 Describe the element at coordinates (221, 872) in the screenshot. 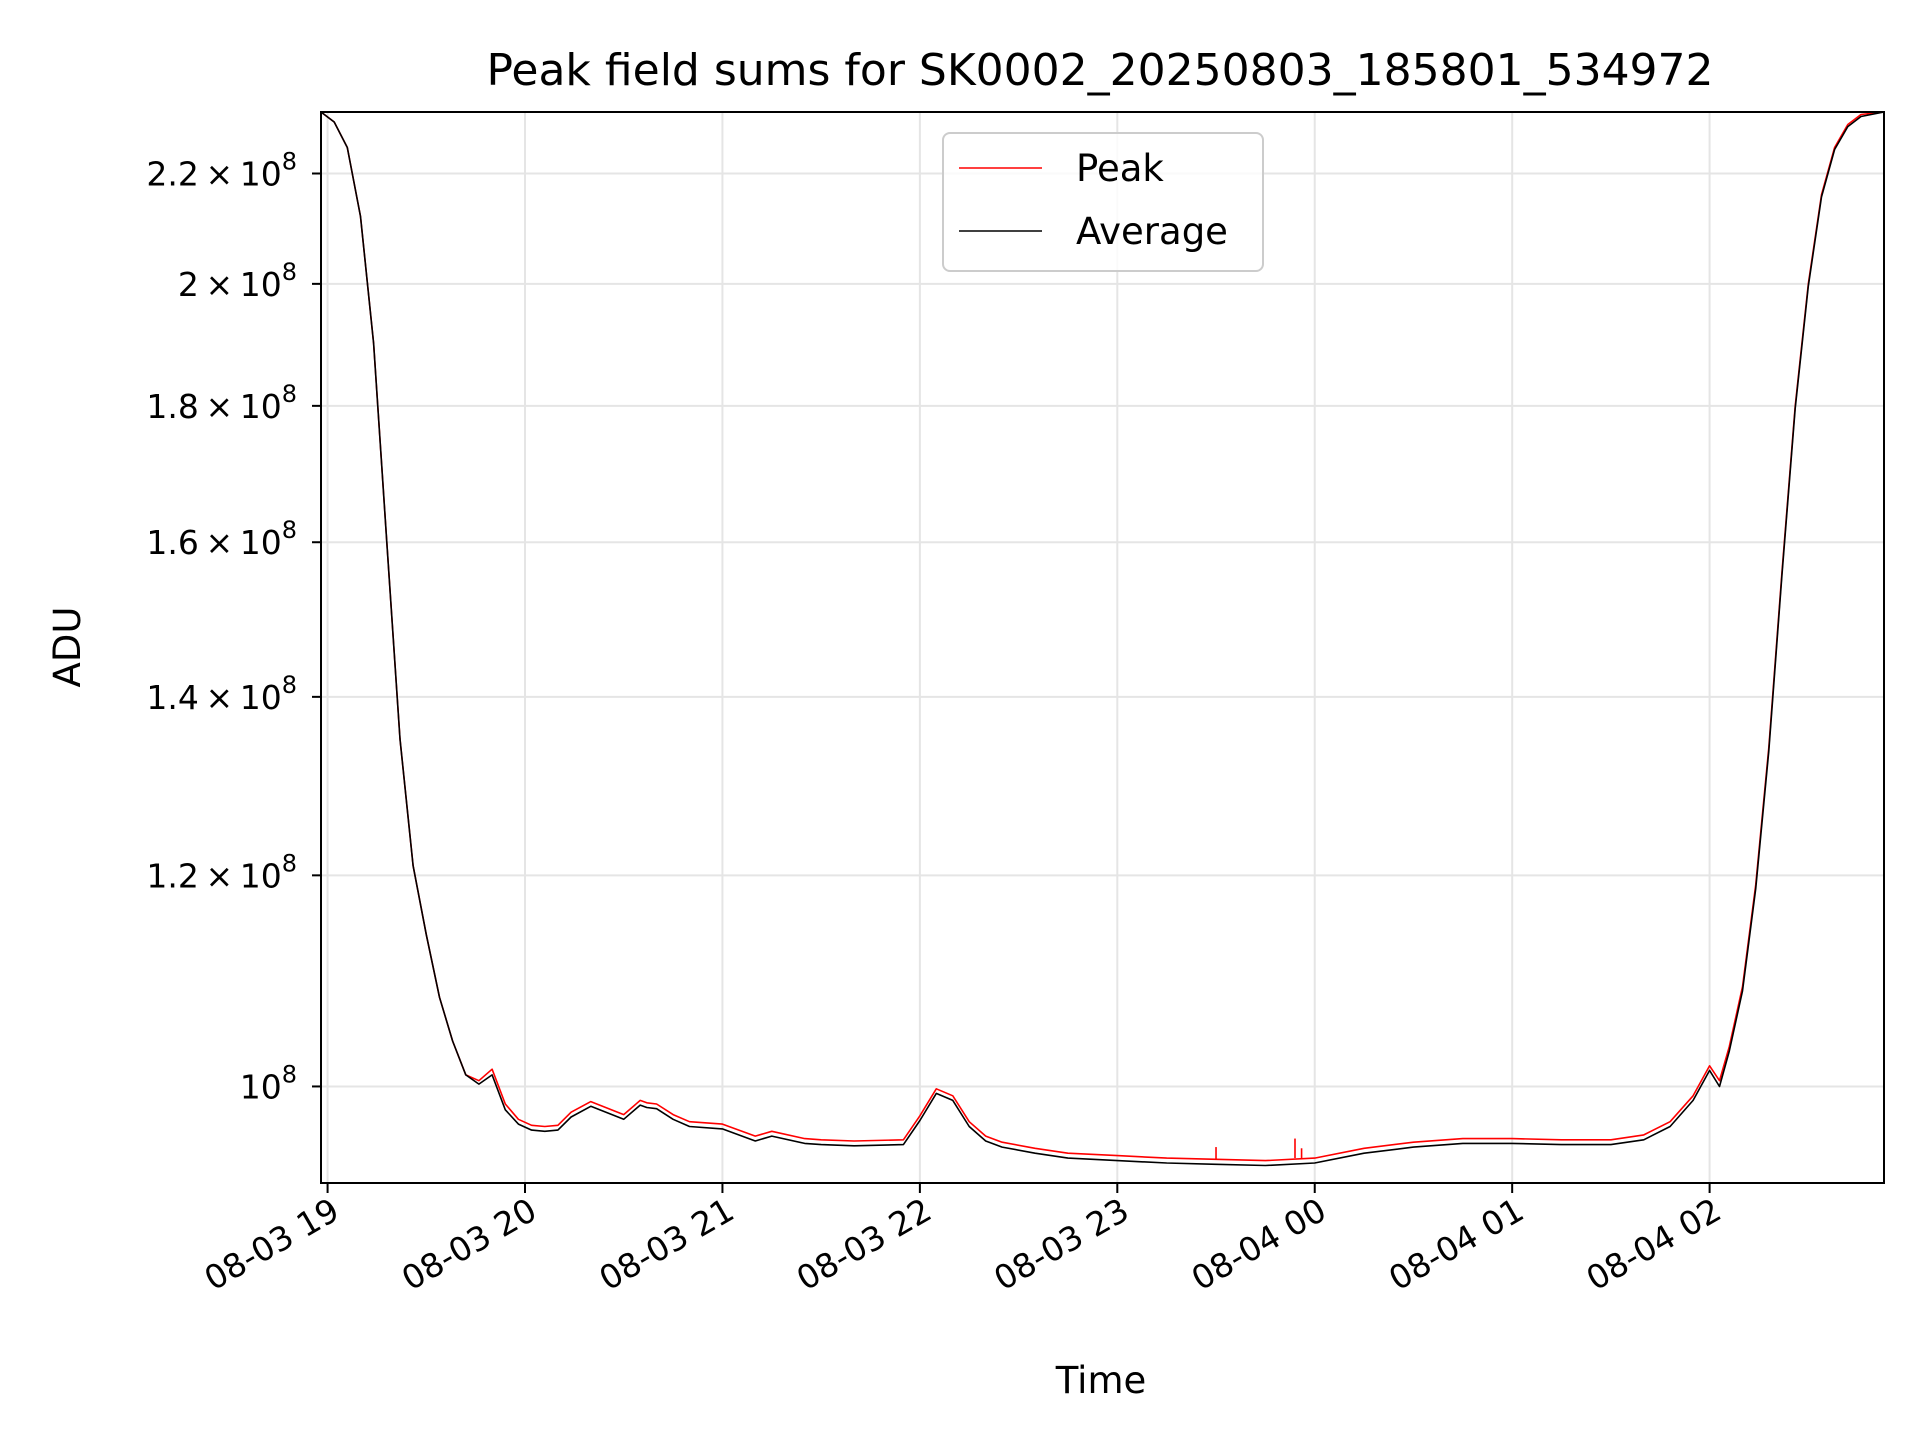

I see `y-tick-label: 1.2 × 10⁸` at that location.